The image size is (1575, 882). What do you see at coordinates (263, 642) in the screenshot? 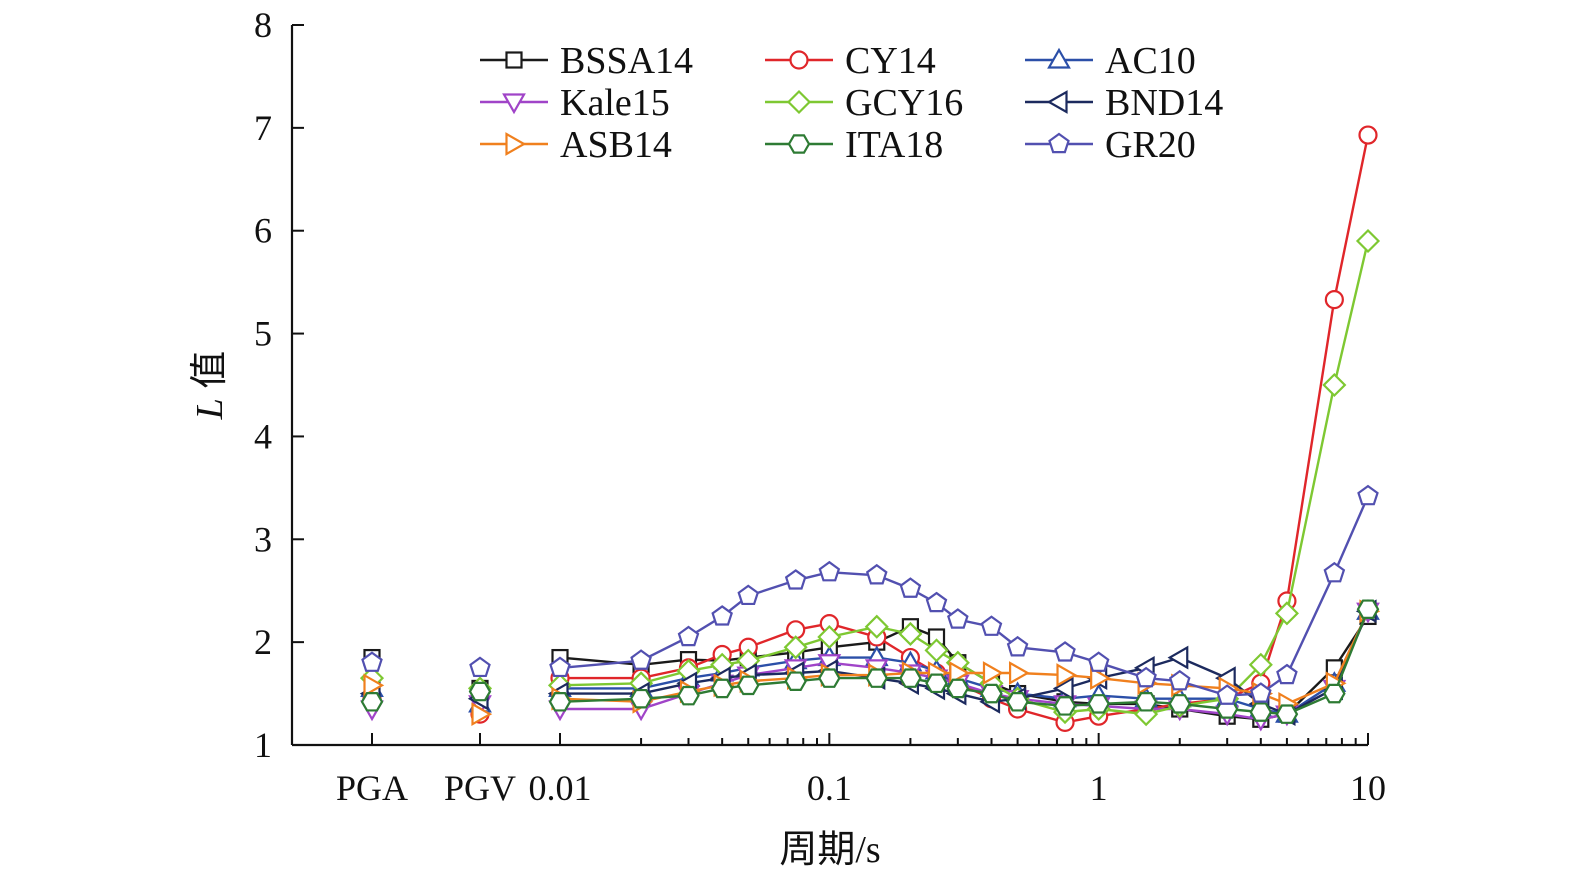
I see `y-tick-label: 2` at bounding box center [263, 642].